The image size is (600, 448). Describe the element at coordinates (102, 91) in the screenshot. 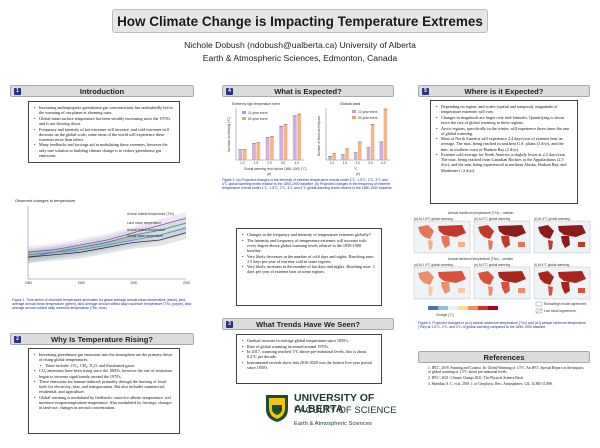

I see `section-header-intro: 1 Introduction` at that location.